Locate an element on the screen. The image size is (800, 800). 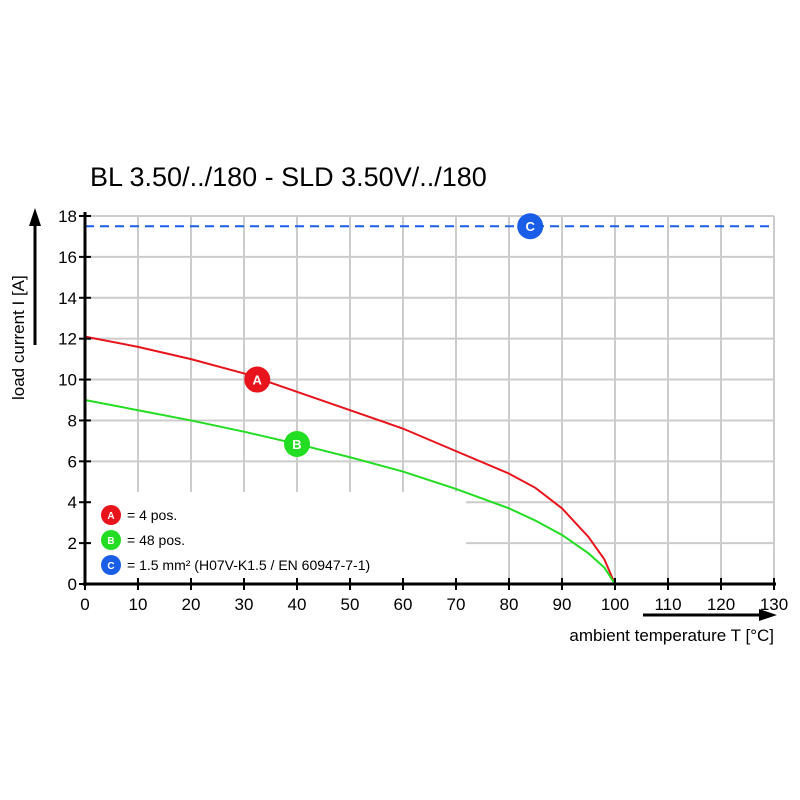
chart-title: BL 3.50/../180 - SLD 3.50V/../180 is located at coordinates (288, 177).